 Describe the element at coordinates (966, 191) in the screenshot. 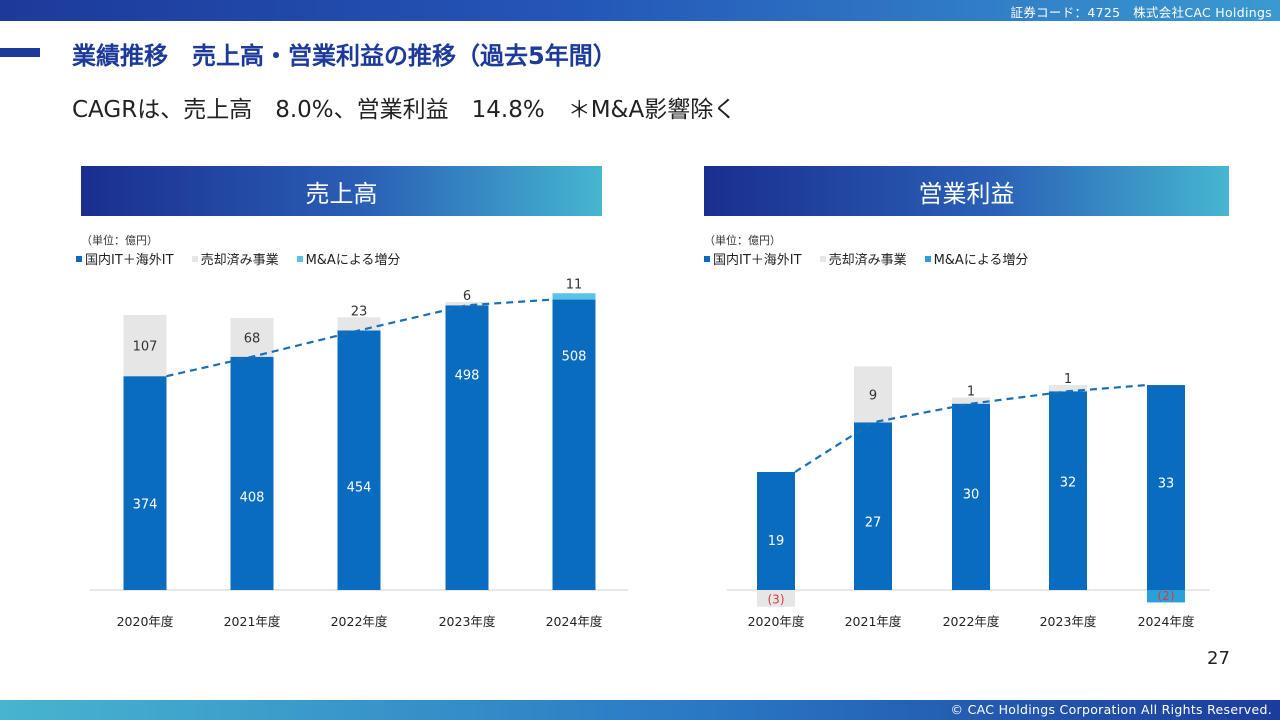

I see `profit-panel-header: 営業利益` at that location.